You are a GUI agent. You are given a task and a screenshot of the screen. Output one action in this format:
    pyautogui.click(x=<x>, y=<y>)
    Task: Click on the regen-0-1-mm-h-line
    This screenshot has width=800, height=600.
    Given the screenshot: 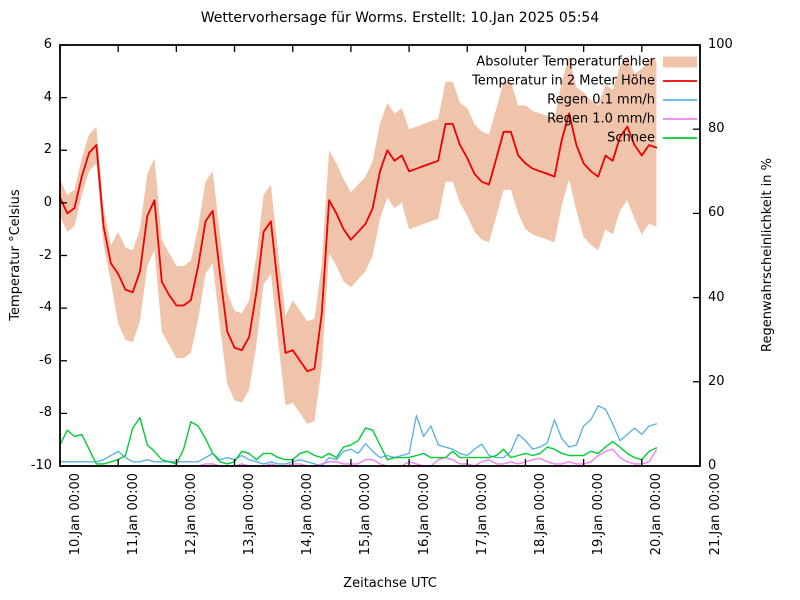 What is the action you would take?
    pyautogui.click(x=358, y=436)
    